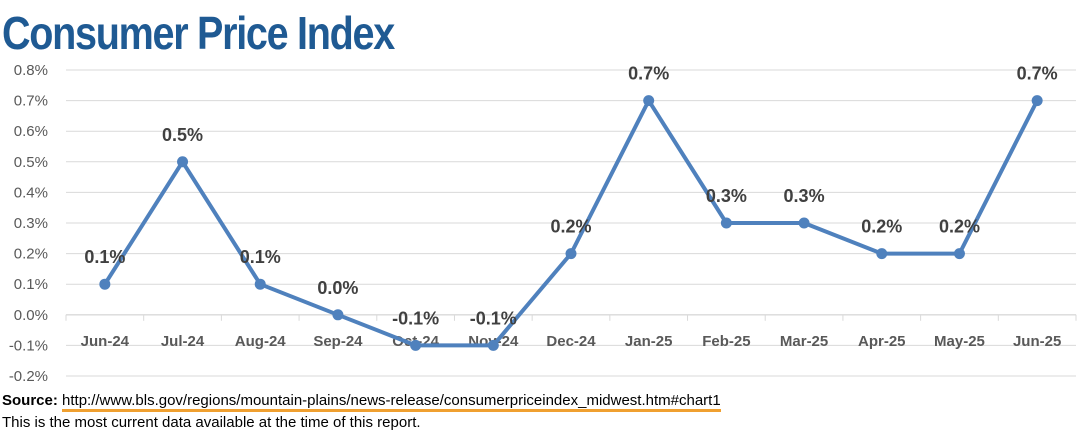 This screenshot has height=436, width=1080. I want to click on y-tick-label: -0.1%, so click(28, 345).